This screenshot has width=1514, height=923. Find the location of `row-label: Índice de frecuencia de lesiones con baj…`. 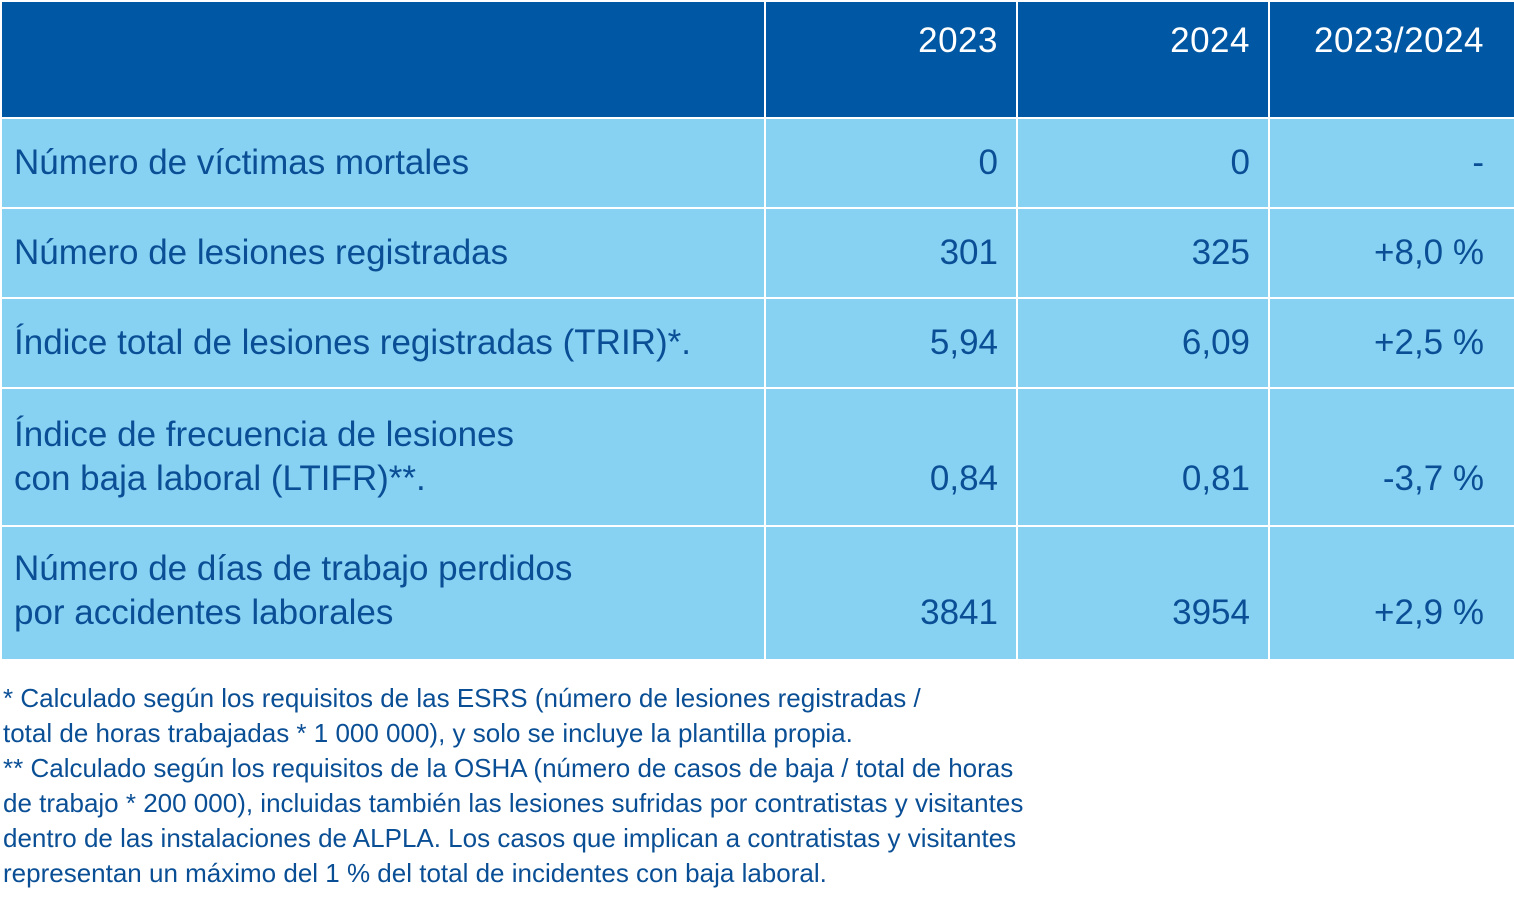

row-label: Índice de frecuencia de lesiones con baj… is located at coordinates (383, 457).